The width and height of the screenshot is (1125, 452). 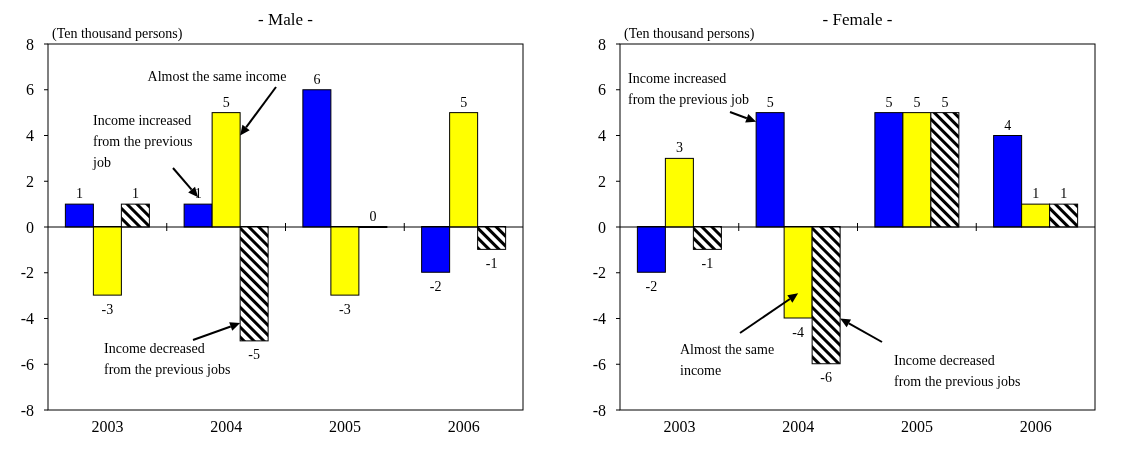 What do you see at coordinates (317, 79) in the screenshot?
I see `data-label: 6` at bounding box center [317, 79].